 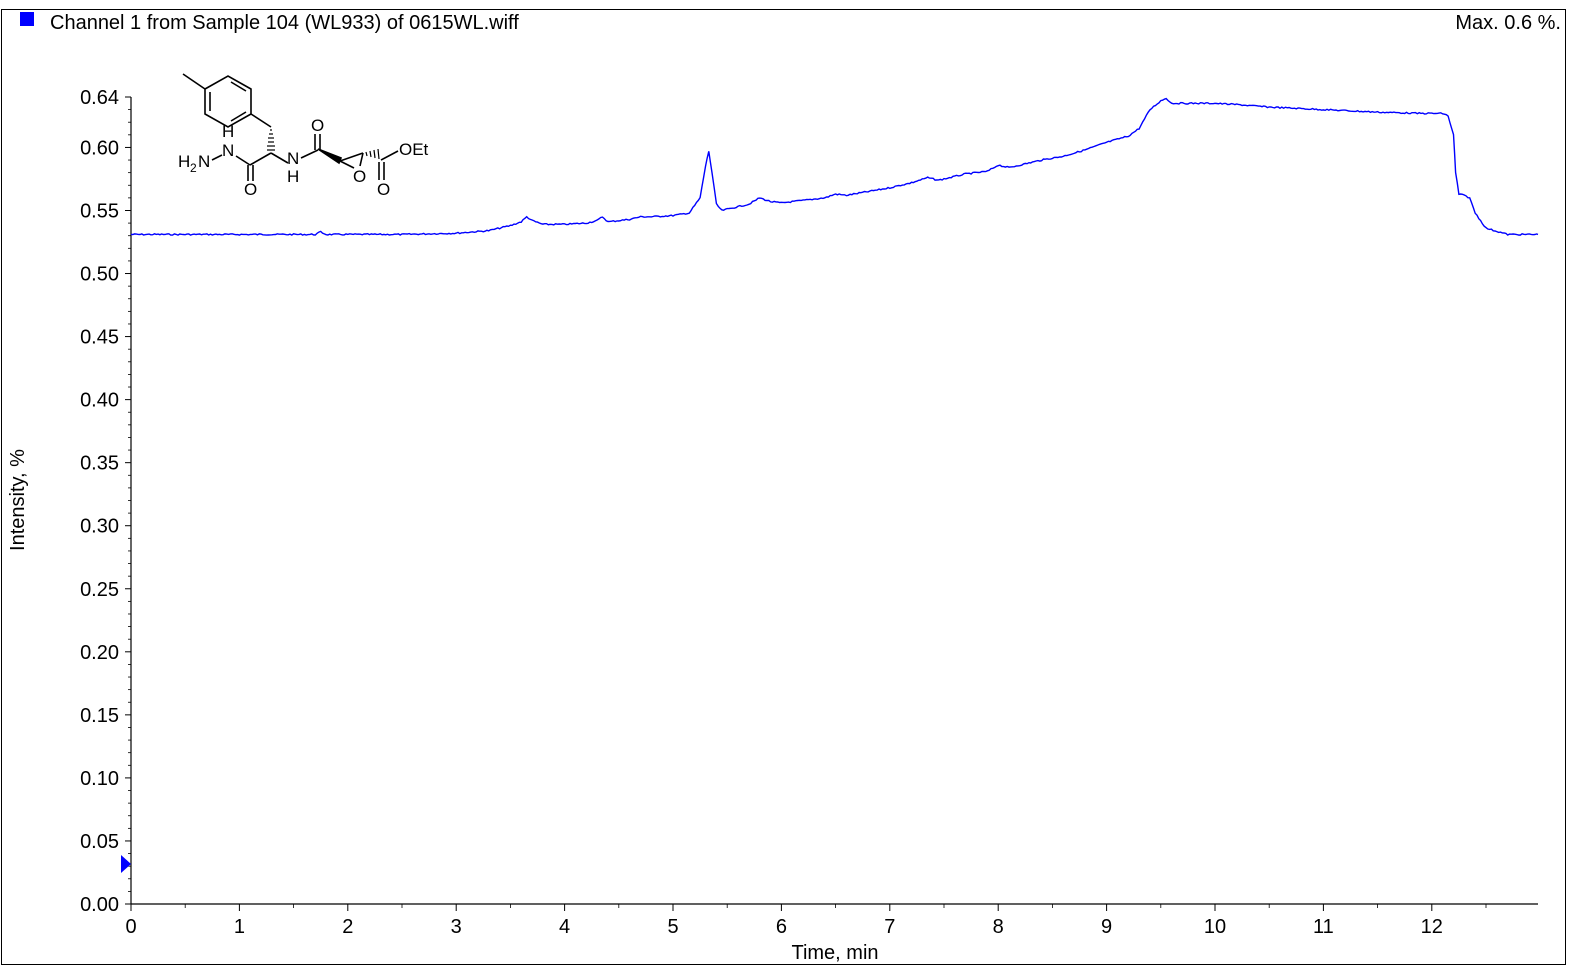 I want to click on molecule-label-o-ester: O, so click(x=383, y=189).